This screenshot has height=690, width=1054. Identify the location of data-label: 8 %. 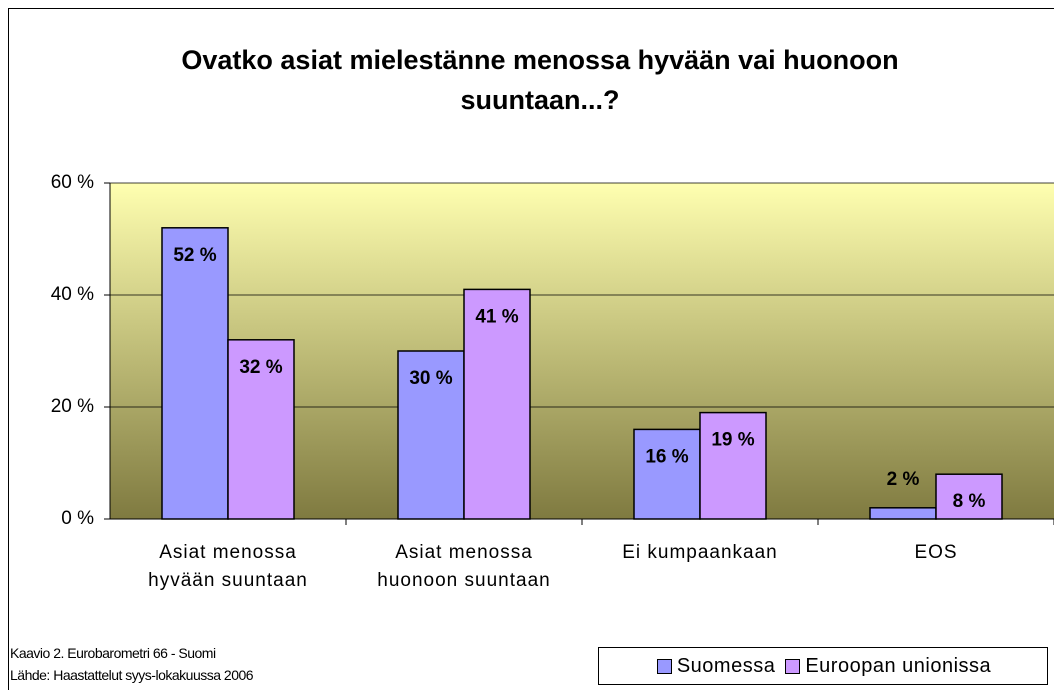
(969, 501).